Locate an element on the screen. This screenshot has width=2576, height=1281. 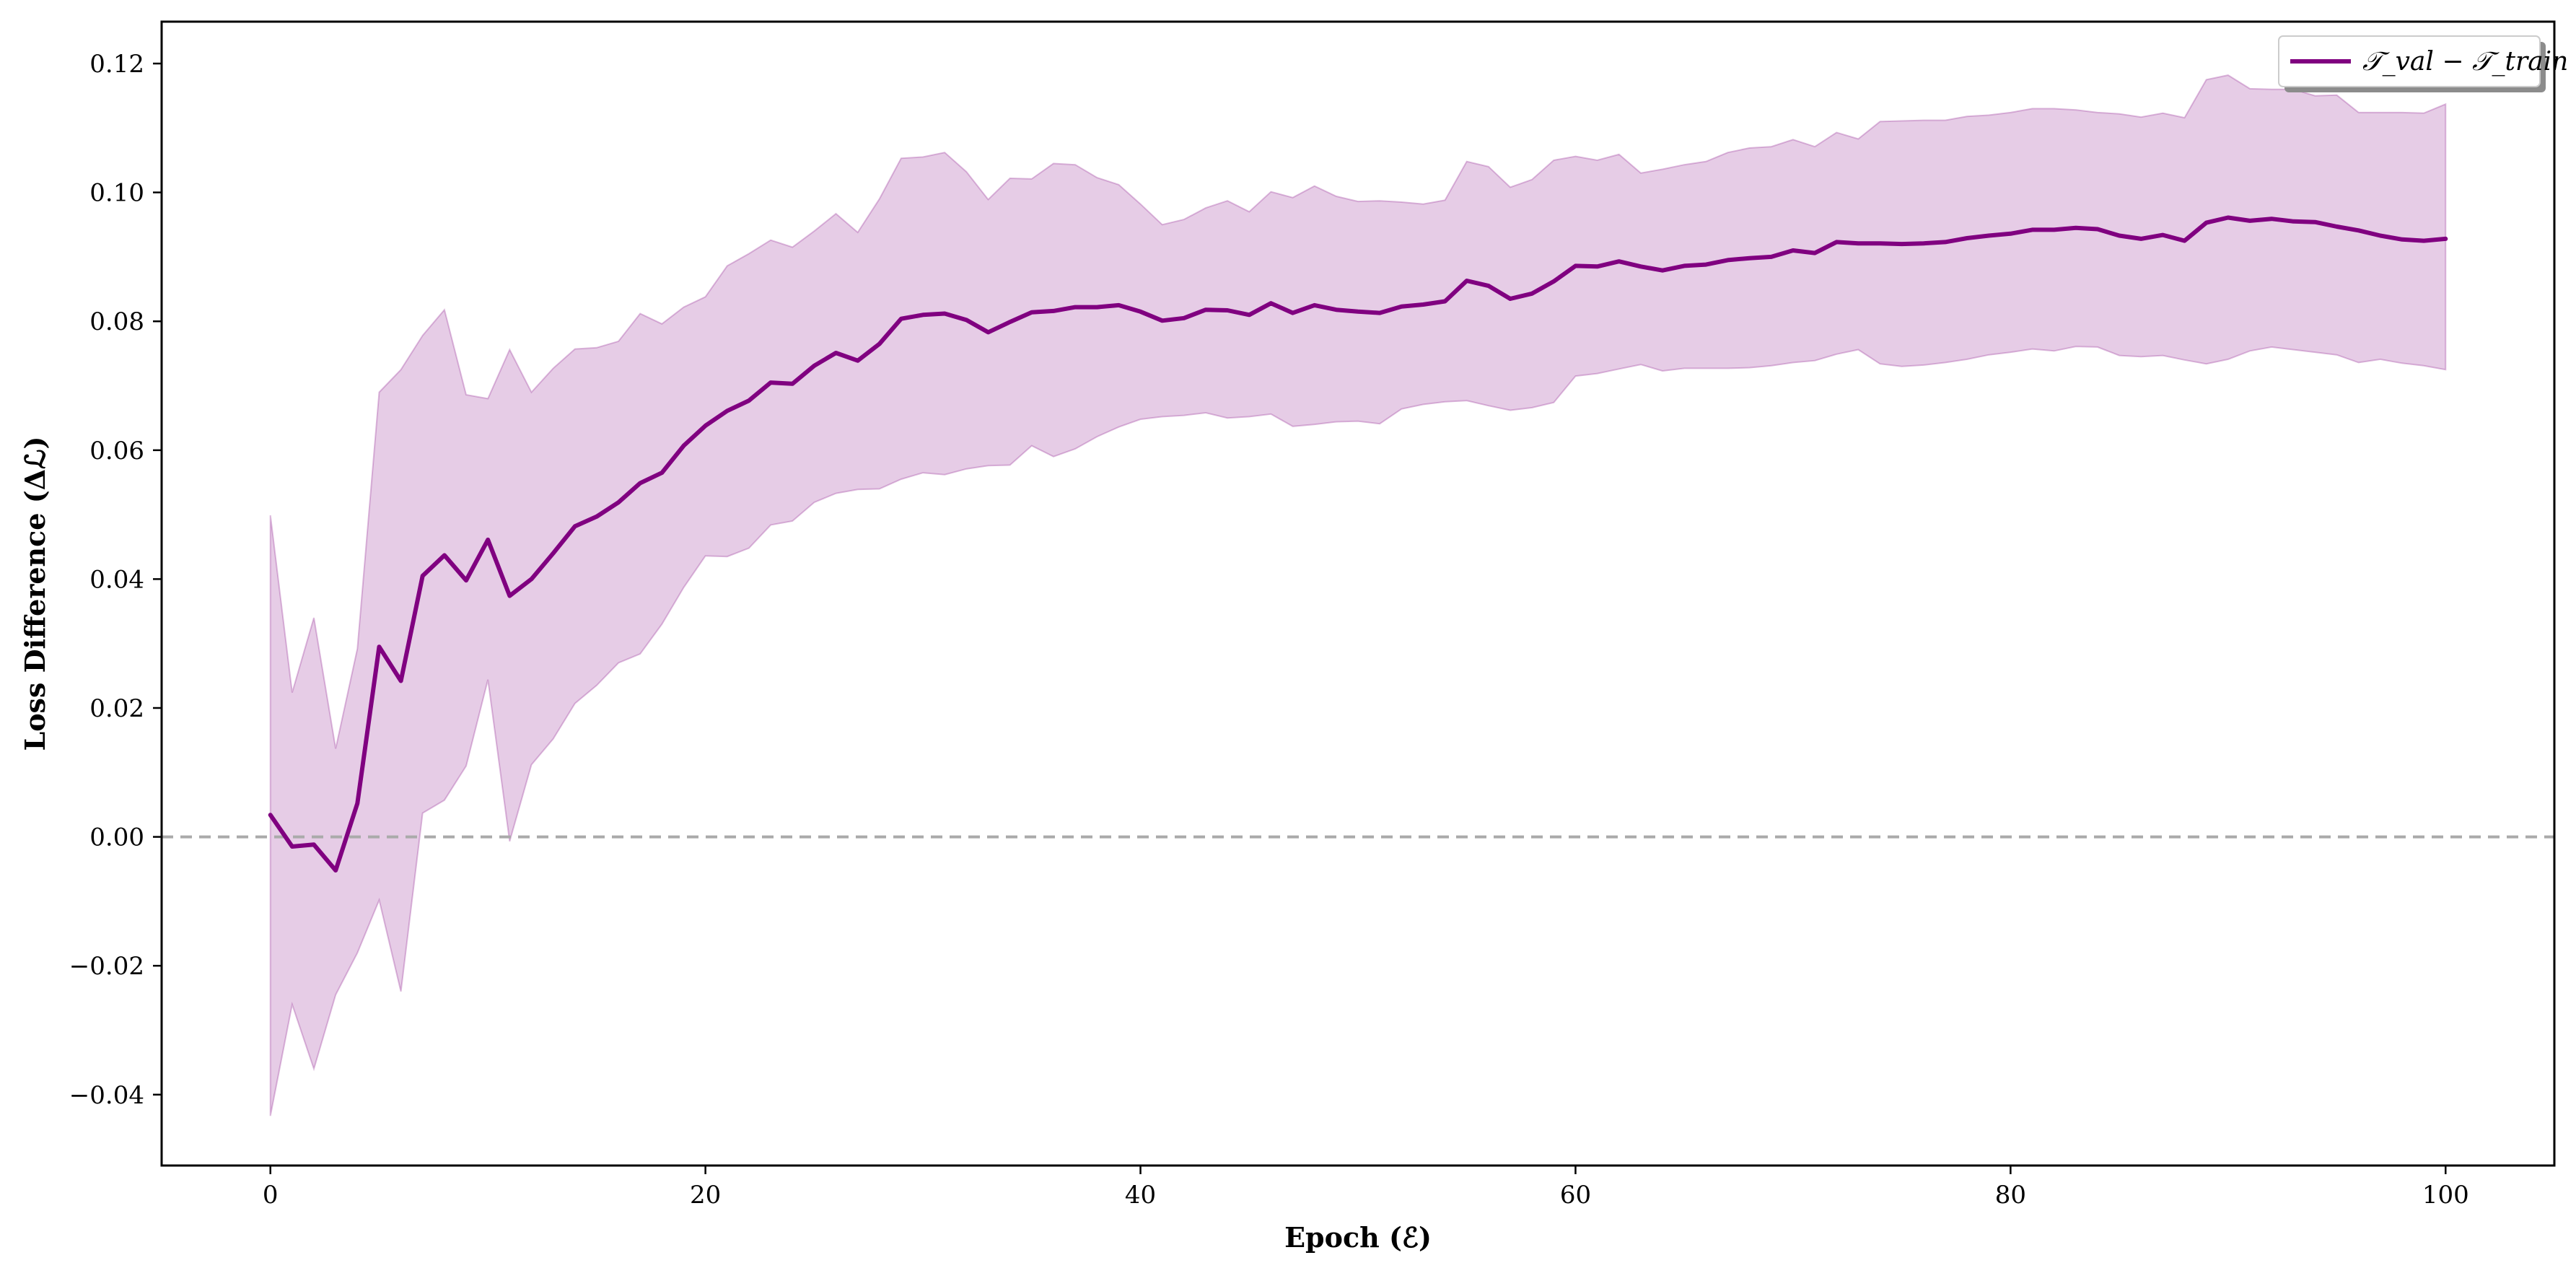
y-tick-label: −0.02 is located at coordinates (107, 967).